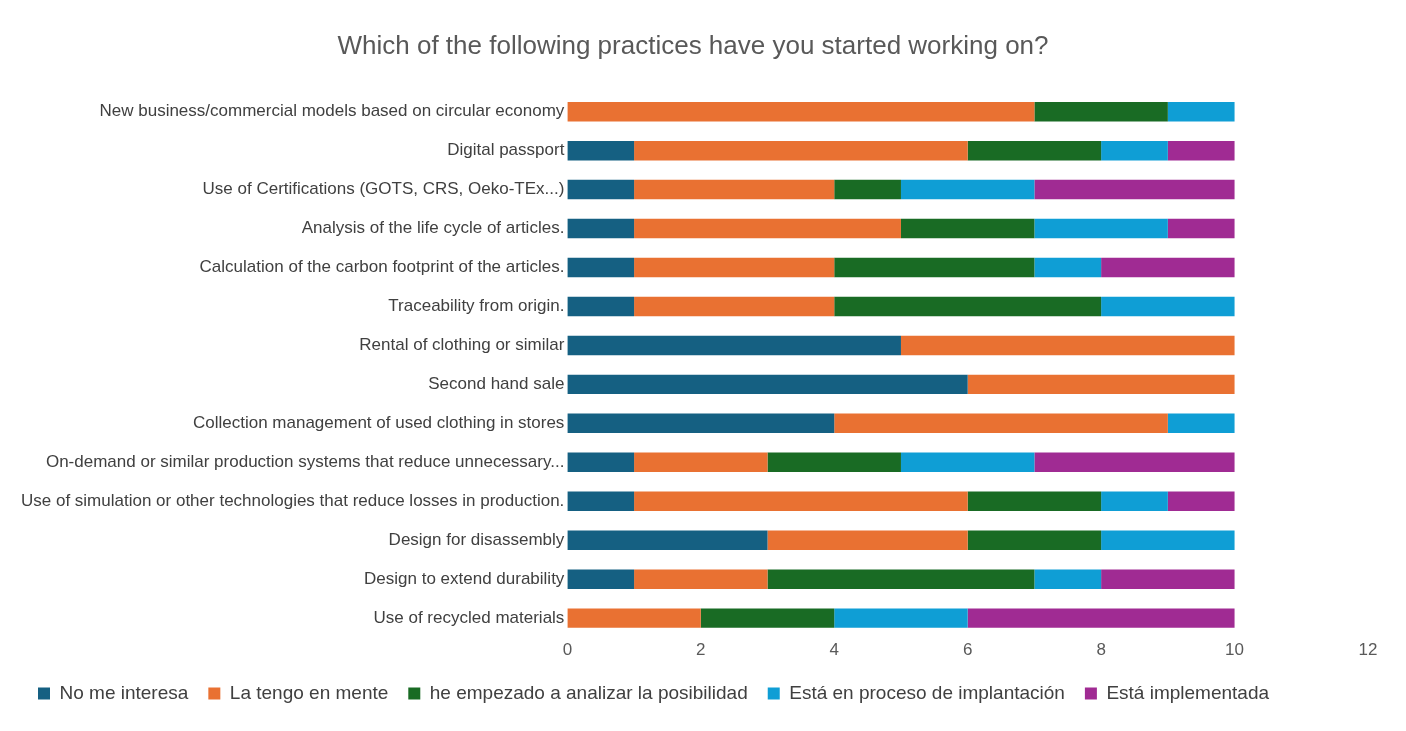 The height and width of the screenshot is (731, 1406). What do you see at coordinates (967, 650) in the screenshot?
I see `x-tick-label: 6` at bounding box center [967, 650].